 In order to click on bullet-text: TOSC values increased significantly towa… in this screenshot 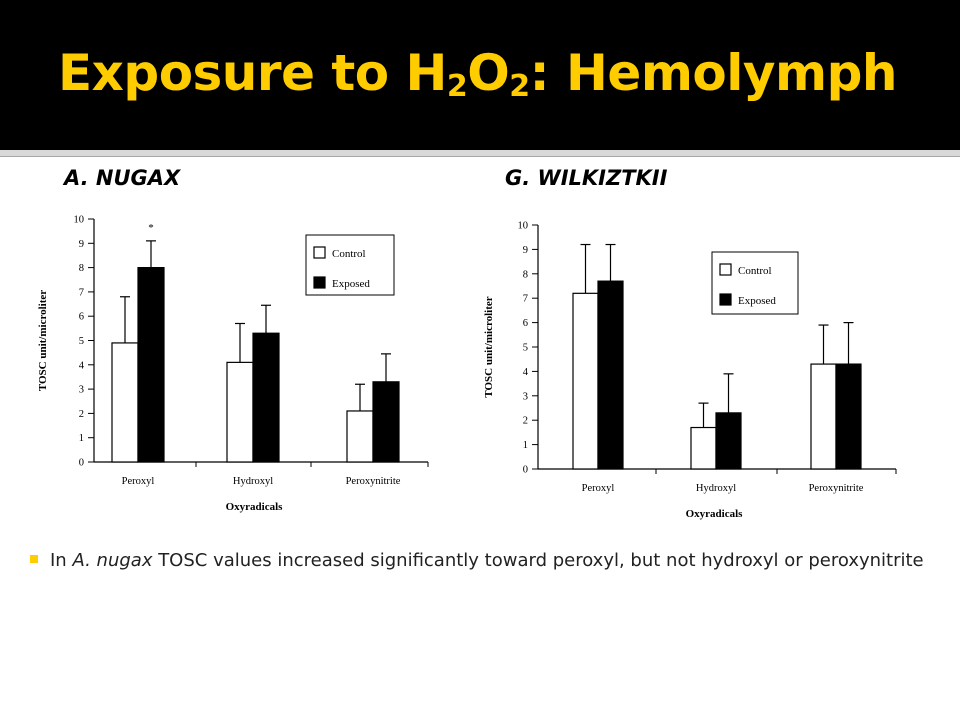, I will do `click(538, 560)`.